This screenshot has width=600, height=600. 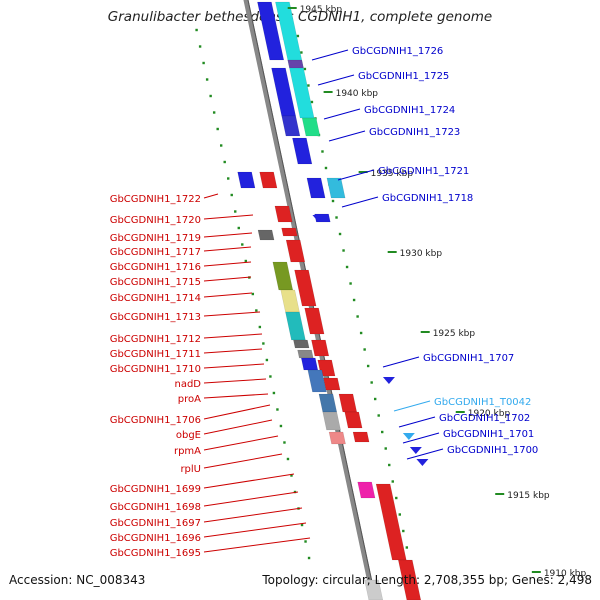 I want to click on left-gene-label: GbCGDNIH1_1711, so click(x=155, y=354).